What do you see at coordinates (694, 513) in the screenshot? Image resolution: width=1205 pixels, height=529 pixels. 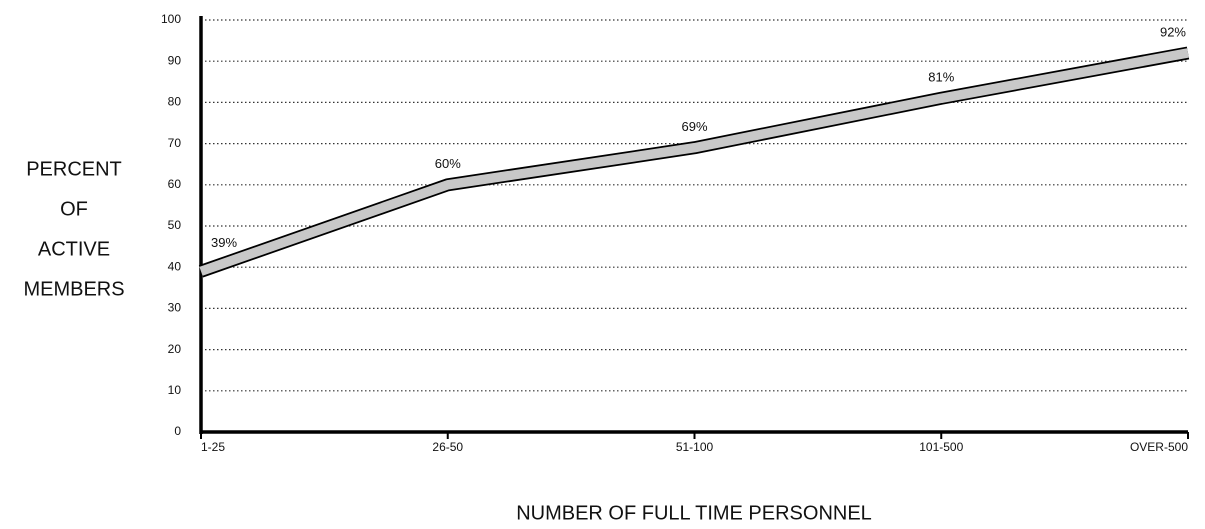 I see `x-axis-label: NUMBER OF FULL TIME PERSONNEL` at bounding box center [694, 513].